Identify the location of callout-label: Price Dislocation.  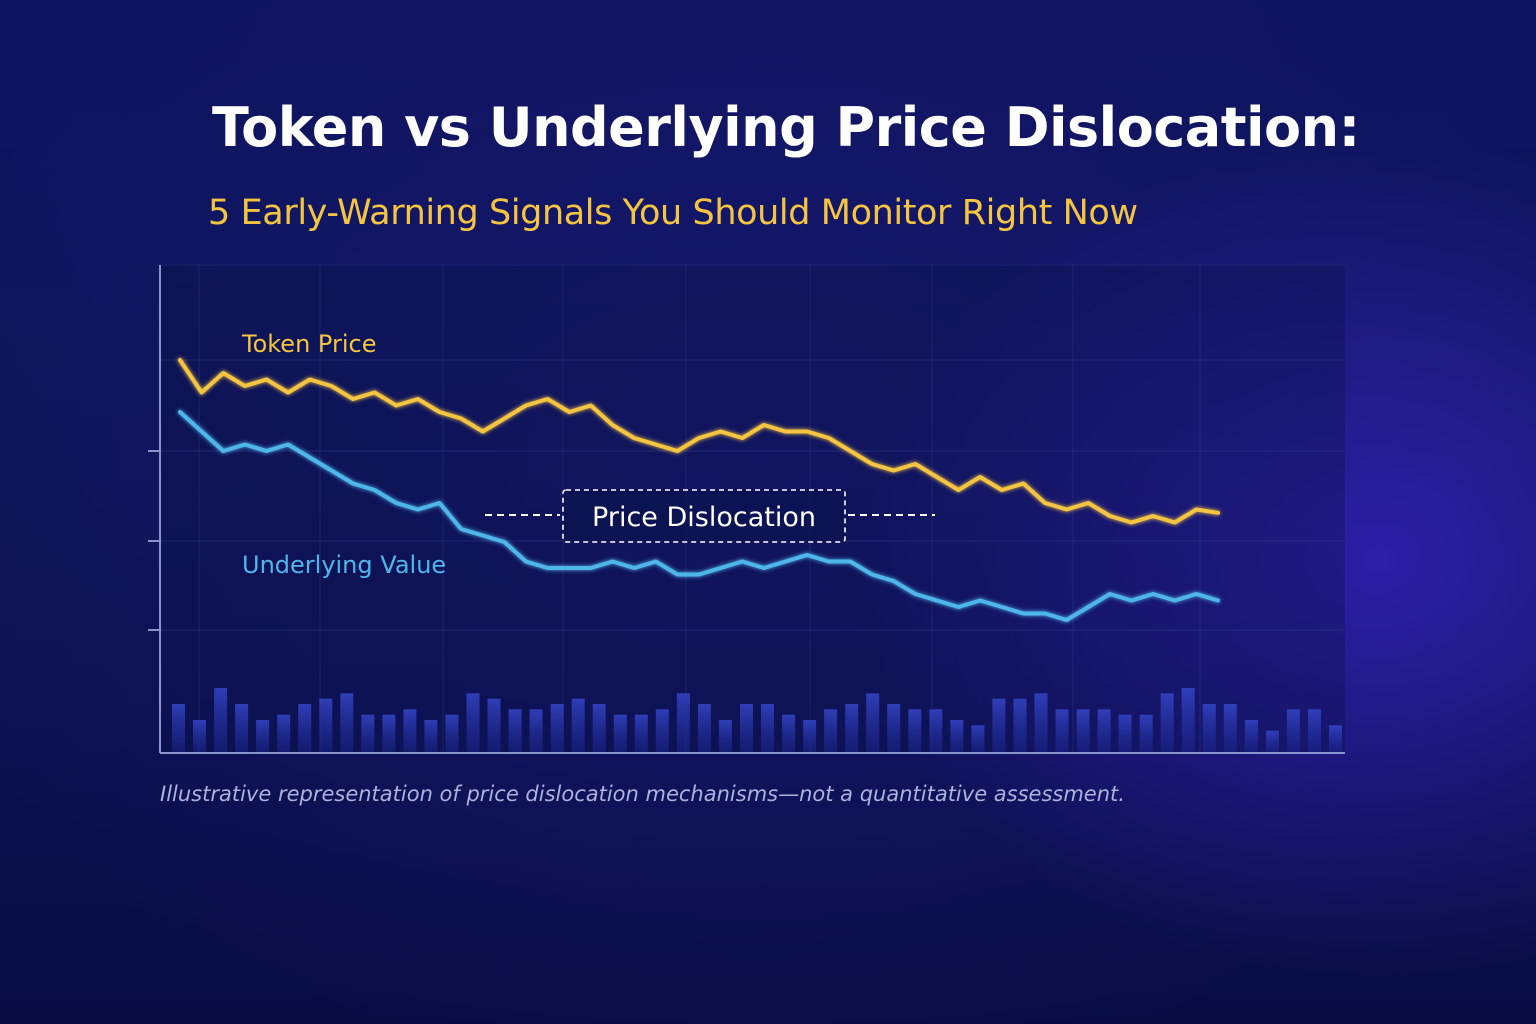
(704, 517).